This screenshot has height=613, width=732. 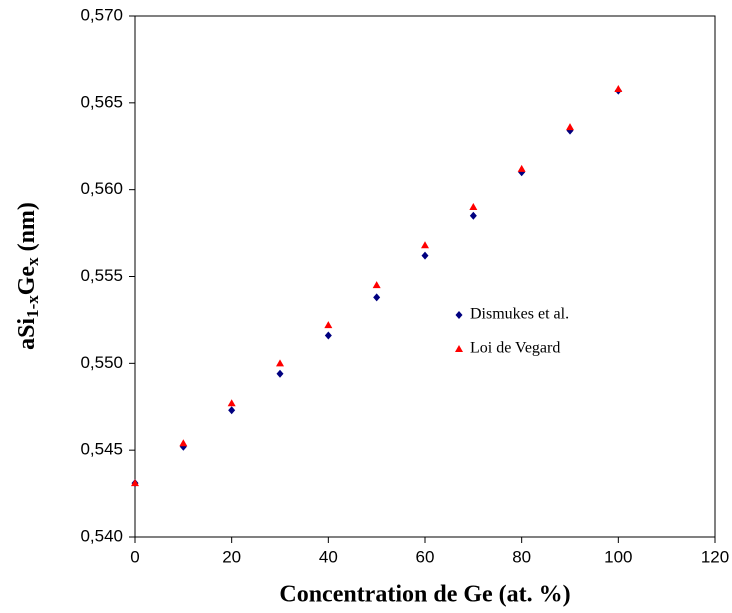 What do you see at coordinates (101, 101) in the screenshot?
I see `y-tick-label: 0,565` at bounding box center [101, 101].